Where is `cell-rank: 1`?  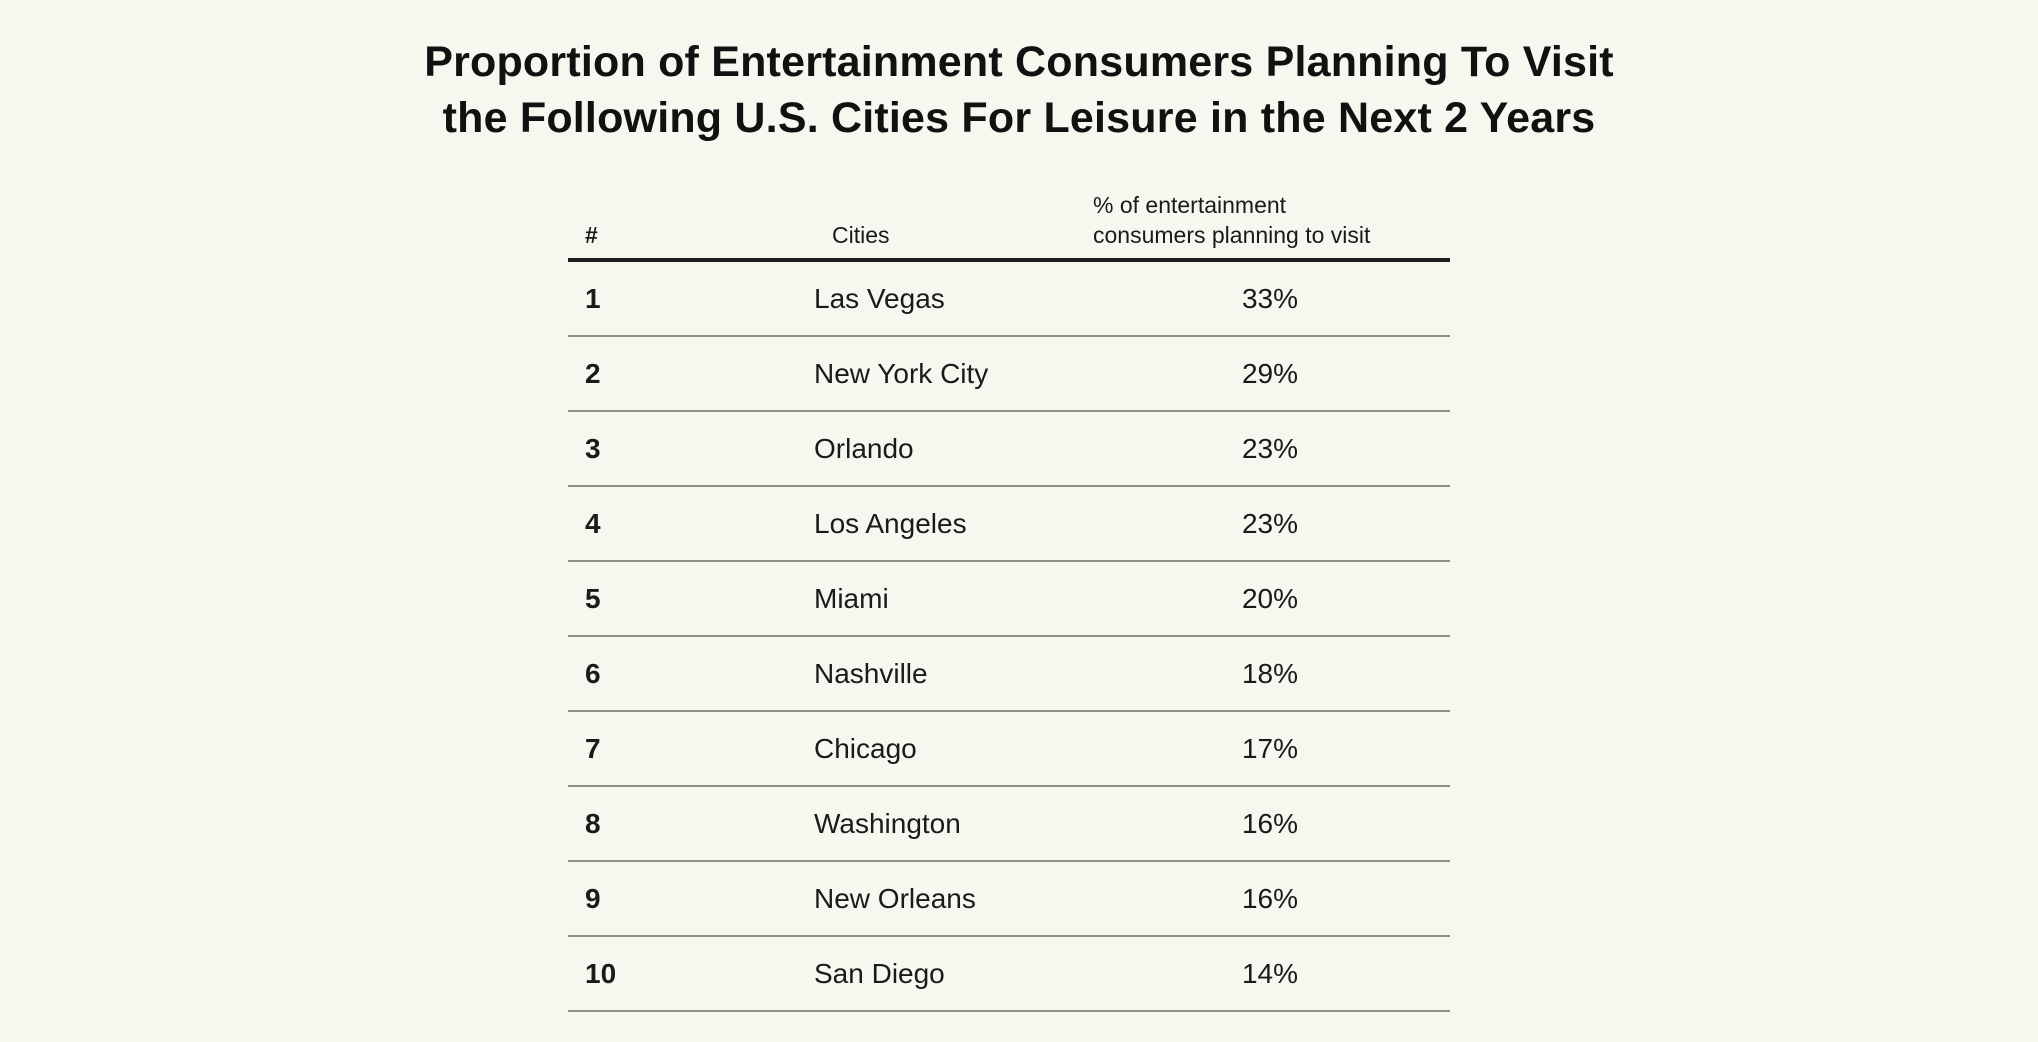
cell-rank: 1 is located at coordinates (593, 298).